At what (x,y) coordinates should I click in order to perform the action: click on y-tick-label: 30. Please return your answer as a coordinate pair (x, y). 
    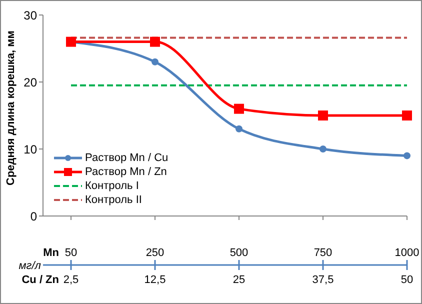
    Looking at the image, I should click on (31, 15).